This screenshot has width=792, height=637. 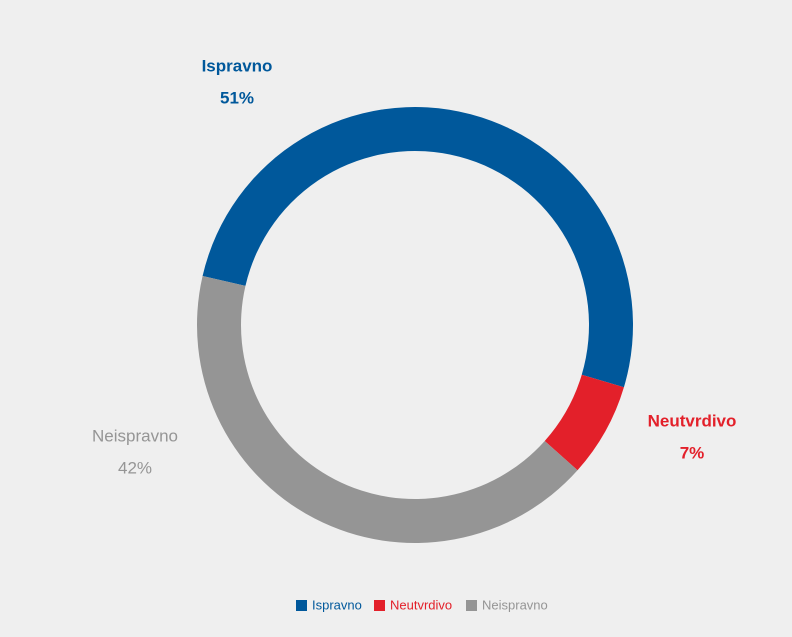 I want to click on slice-label: Neutvrdivo, so click(x=692, y=420).